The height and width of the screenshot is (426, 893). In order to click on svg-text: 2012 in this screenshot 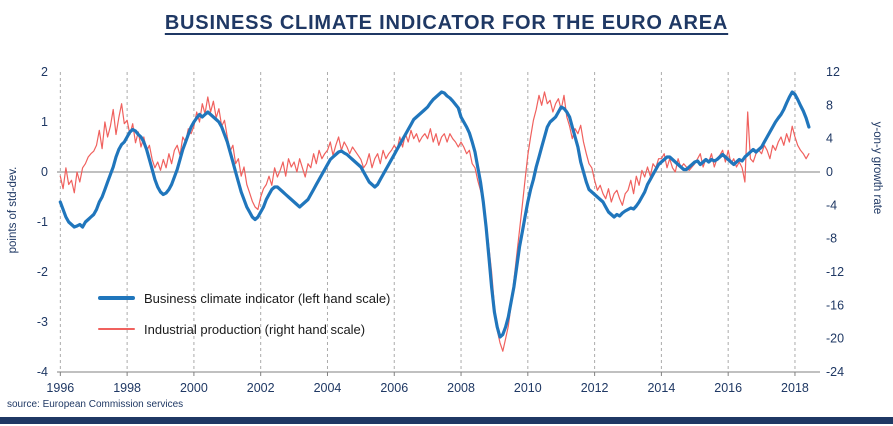, I will do `click(595, 388)`.